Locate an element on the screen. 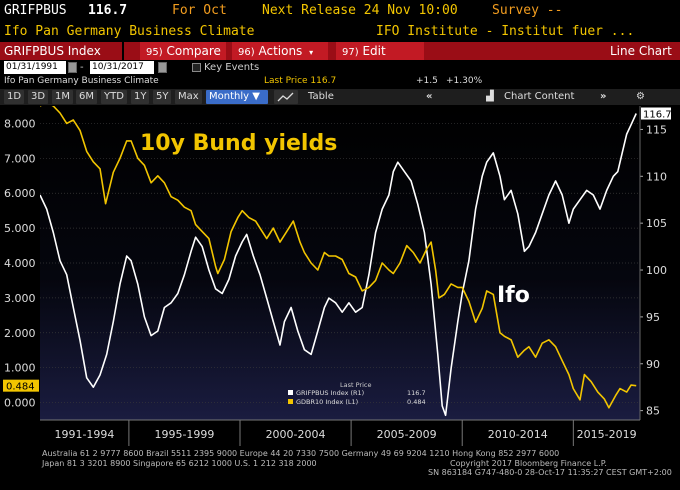 This screenshot has width=680, height=490. line-chart-icon is located at coordinates (286, 97).